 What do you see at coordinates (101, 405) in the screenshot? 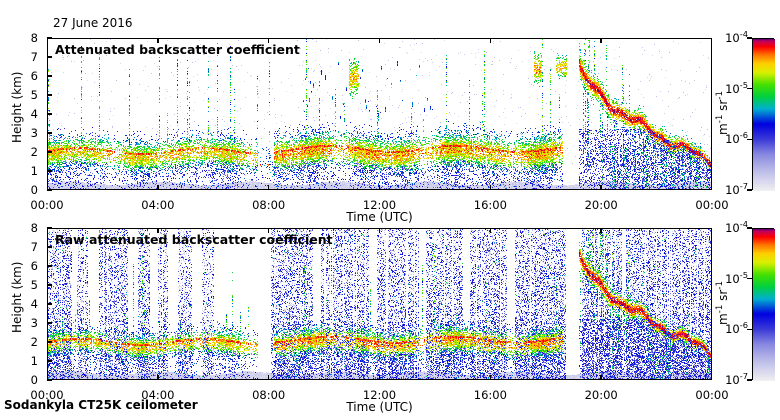
I see `site-label: Sodankyla CT25K ceilometer` at bounding box center [101, 405].